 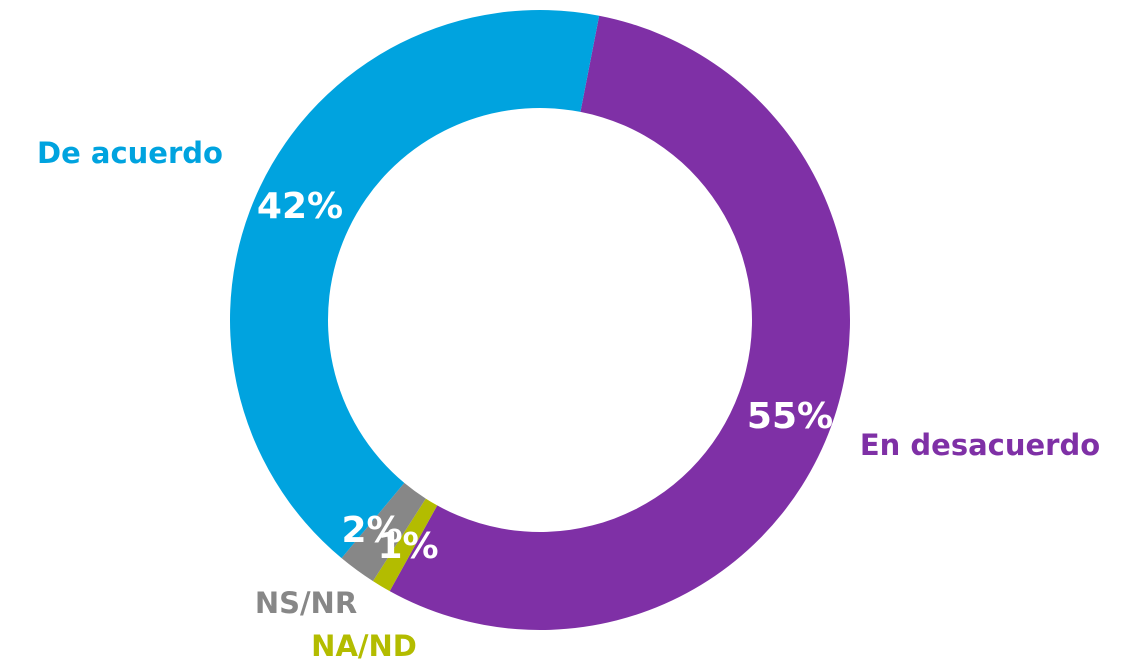 I want to click on value-label: 55%, so click(x=790, y=416).